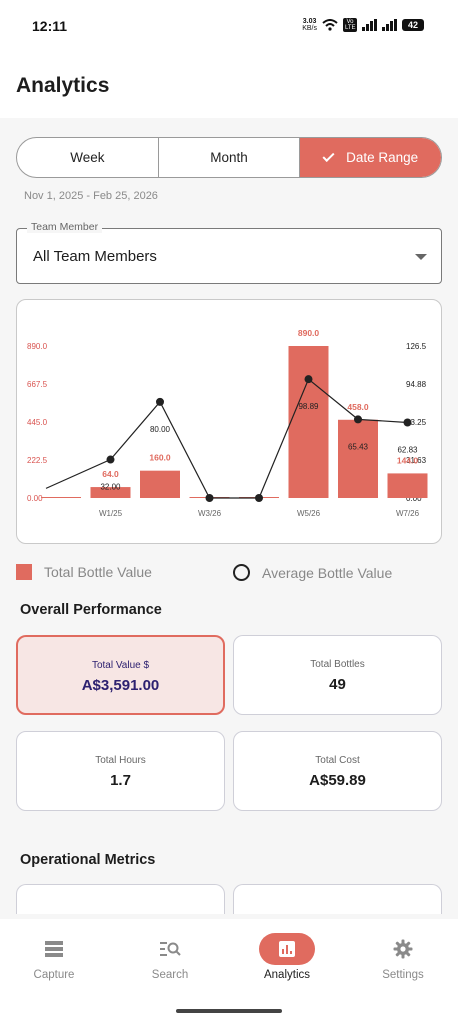 The image size is (458, 1024). Describe the element at coordinates (403, 975) in the screenshot. I see `nav-label: Settings` at that location.